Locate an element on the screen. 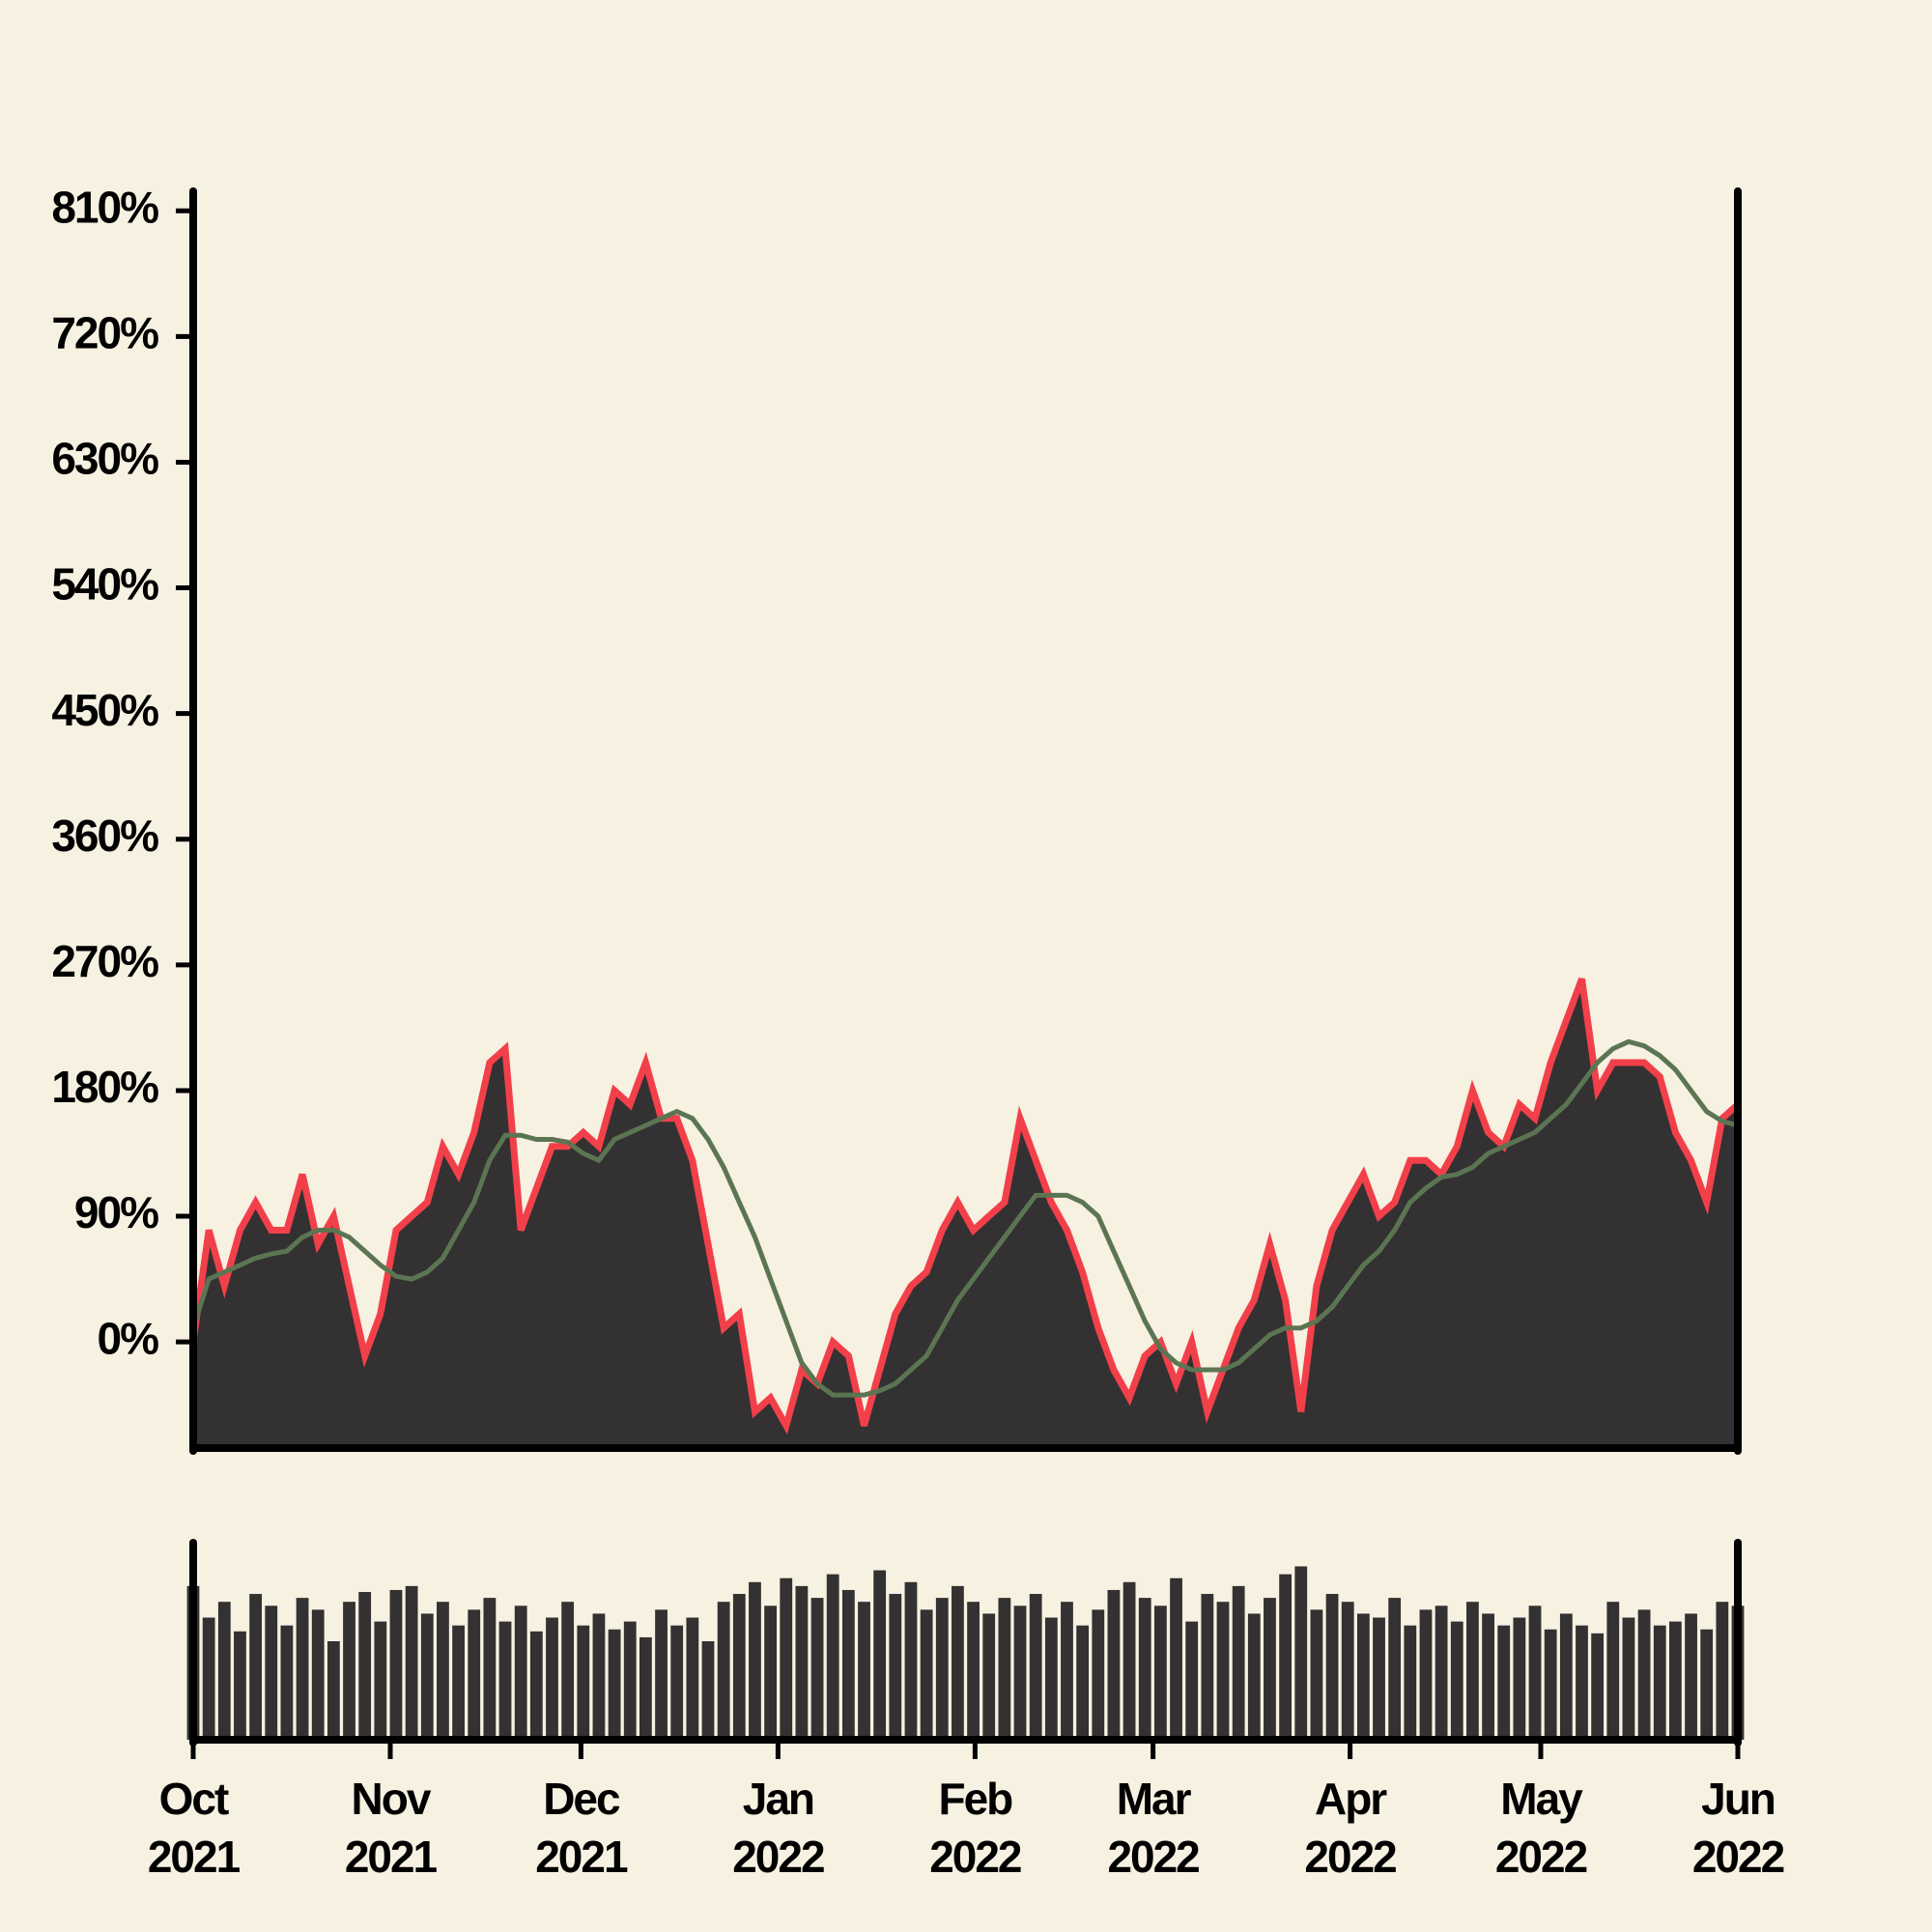  x-tick-label: Feb 2022 is located at coordinates (975, 1828).